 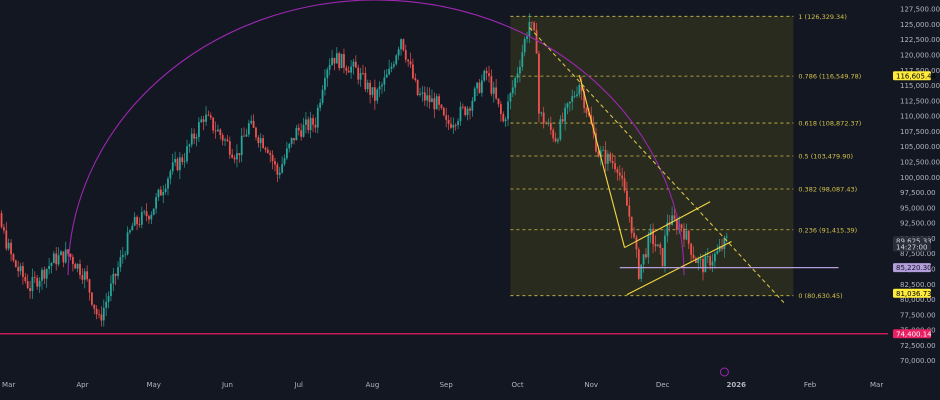 What do you see at coordinates (920, 56) in the screenshot?
I see `y-tick-label: 120,000.00` at bounding box center [920, 56].